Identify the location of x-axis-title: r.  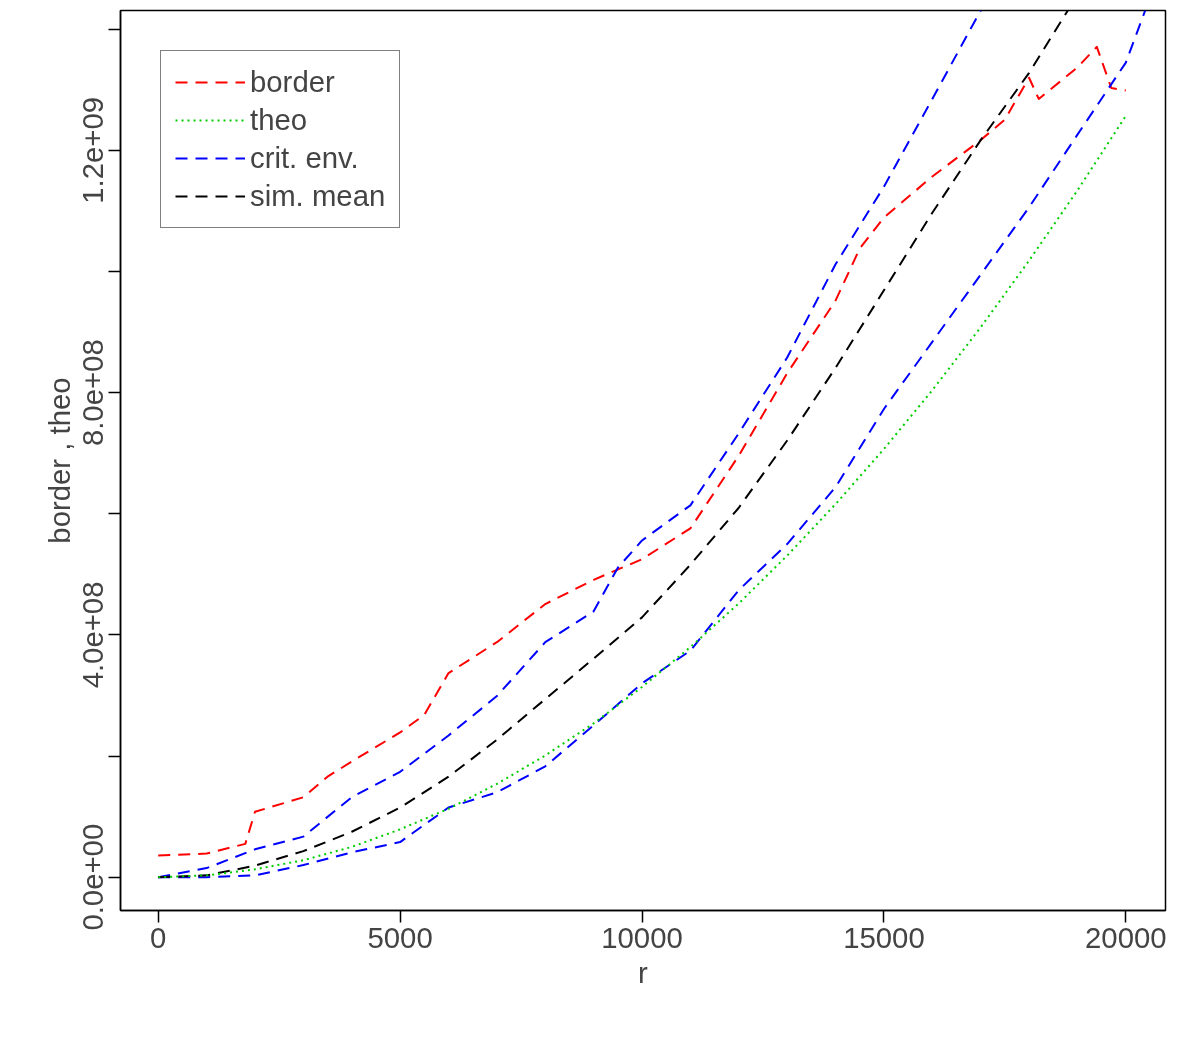
(643, 972).